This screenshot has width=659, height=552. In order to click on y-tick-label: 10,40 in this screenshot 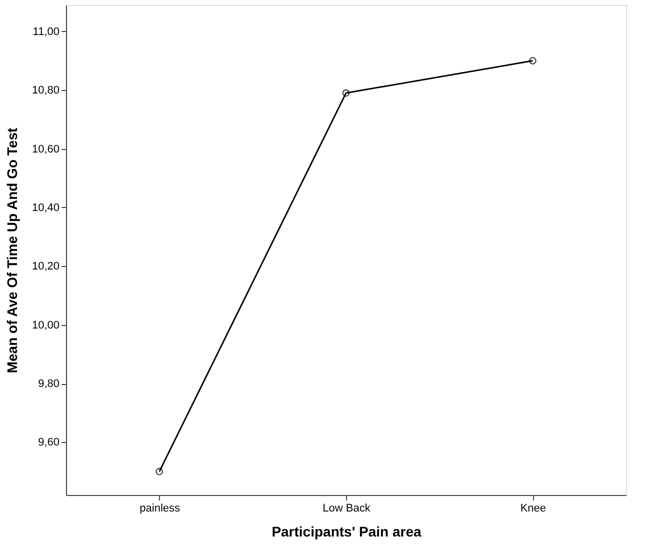, I will do `click(46, 208)`.